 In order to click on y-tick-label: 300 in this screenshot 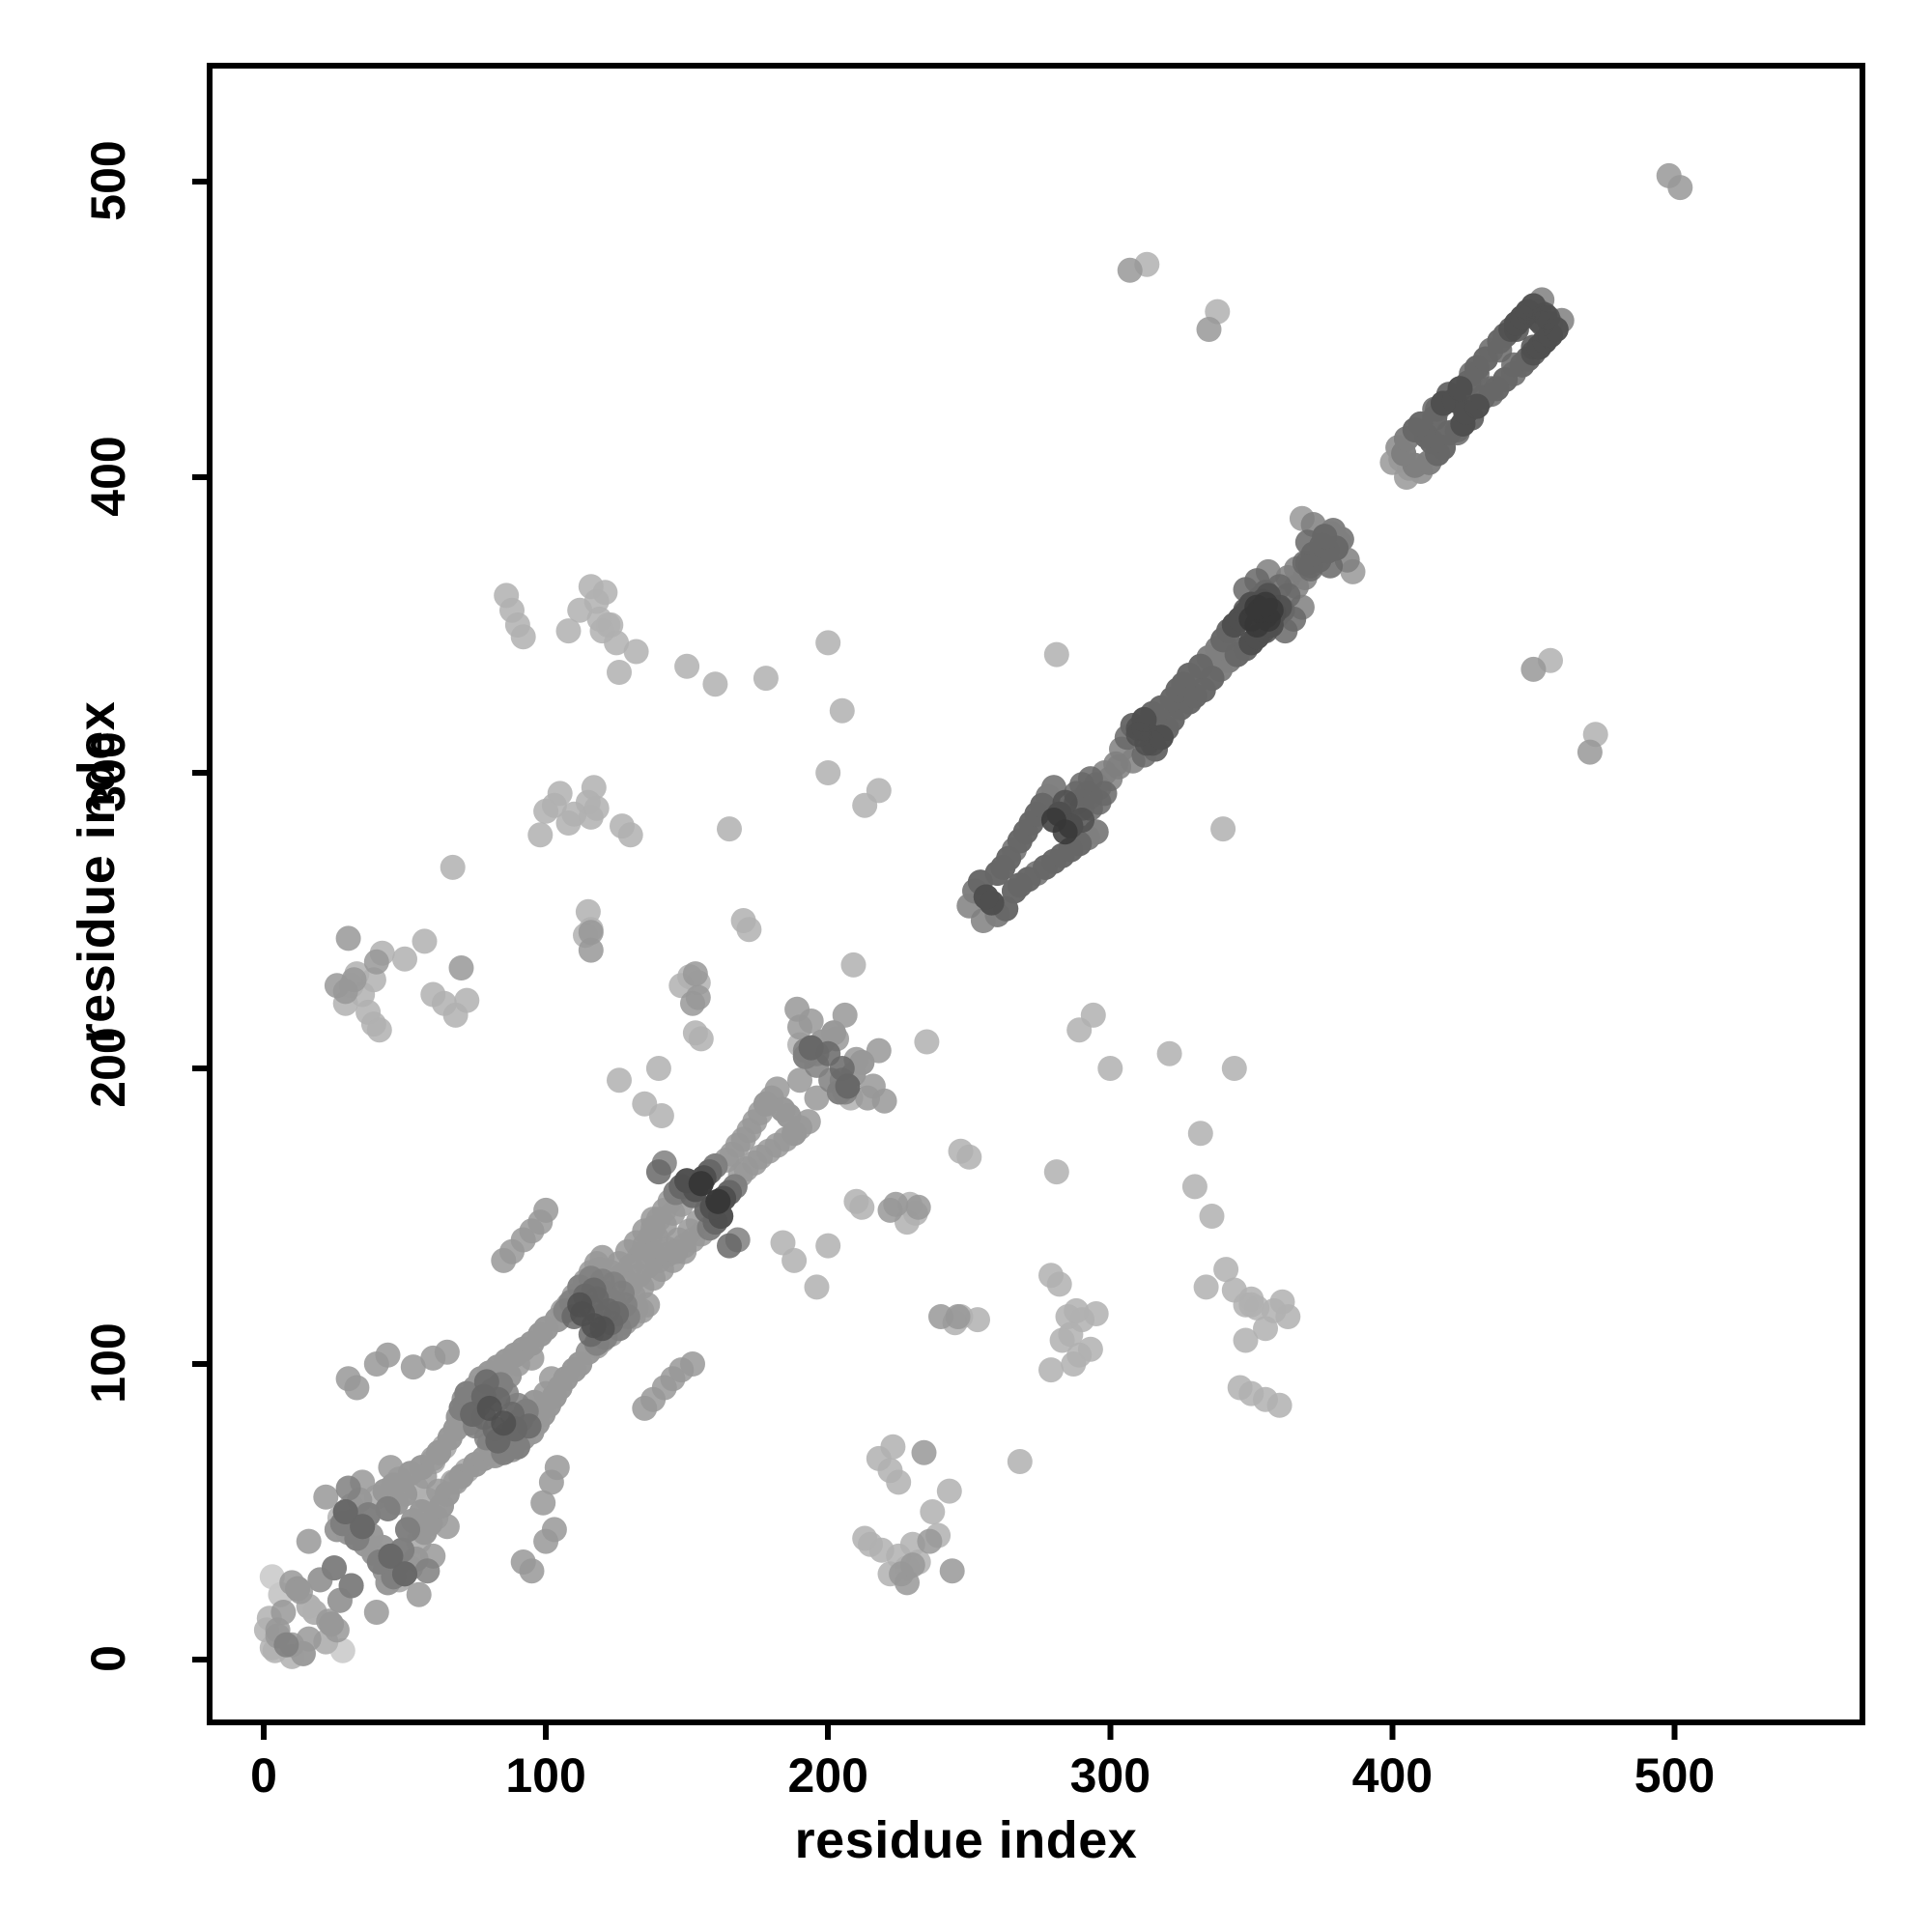, I will do `click(108, 771)`.